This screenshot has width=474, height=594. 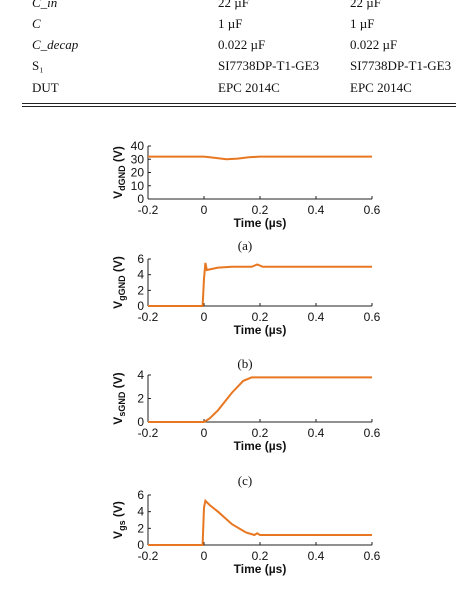 I want to click on y-tick-label: 30, so click(x=138, y=159).